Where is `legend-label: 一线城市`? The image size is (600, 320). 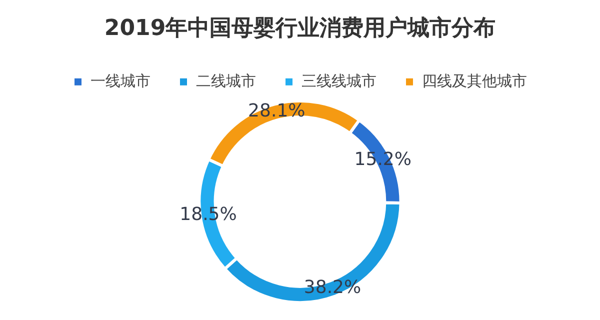
legend-label: 一线城市 is located at coordinates (120, 81).